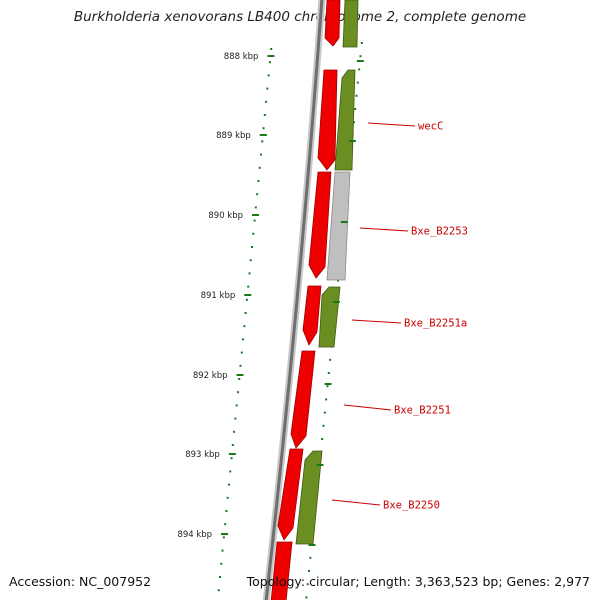  I want to click on scale-tick-label: 893 kbp, so click(202, 455).